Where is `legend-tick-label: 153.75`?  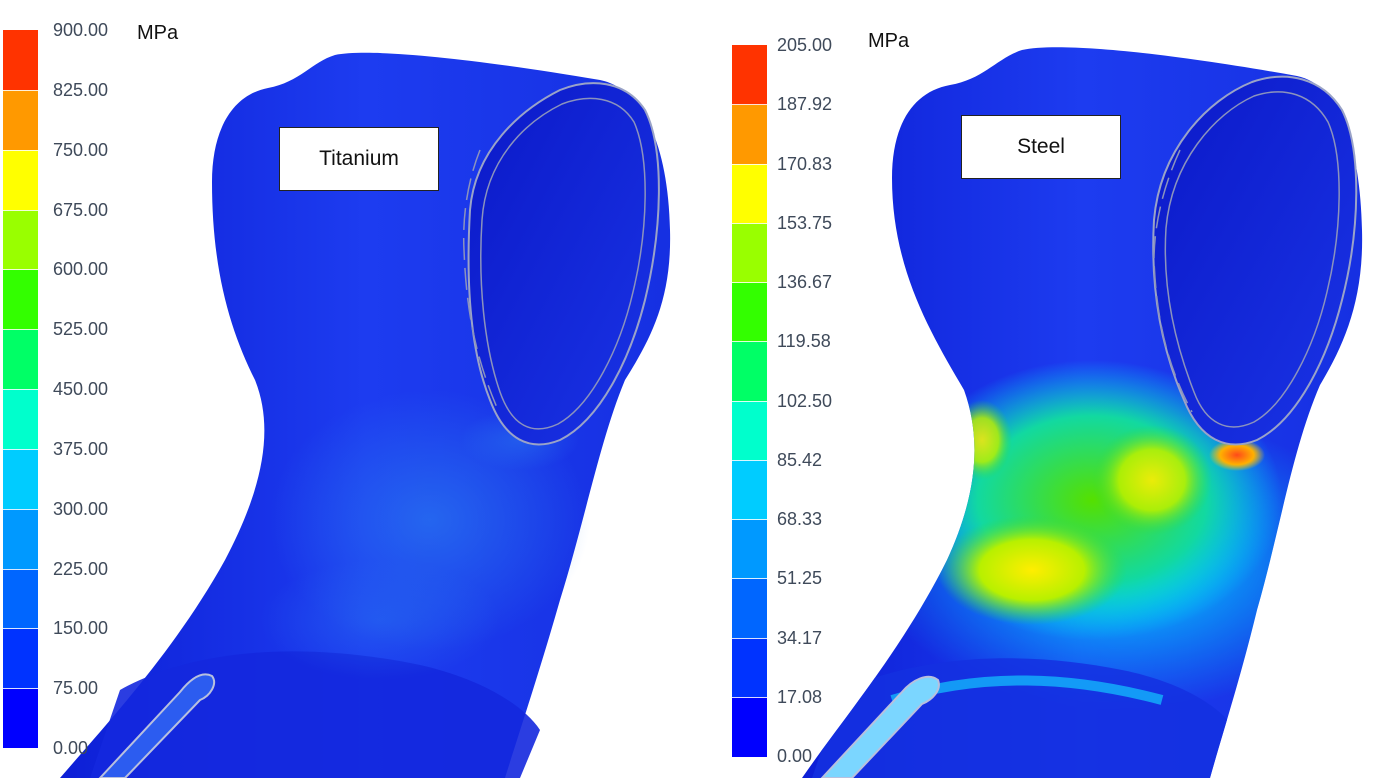 legend-tick-label: 153.75 is located at coordinates (805, 222).